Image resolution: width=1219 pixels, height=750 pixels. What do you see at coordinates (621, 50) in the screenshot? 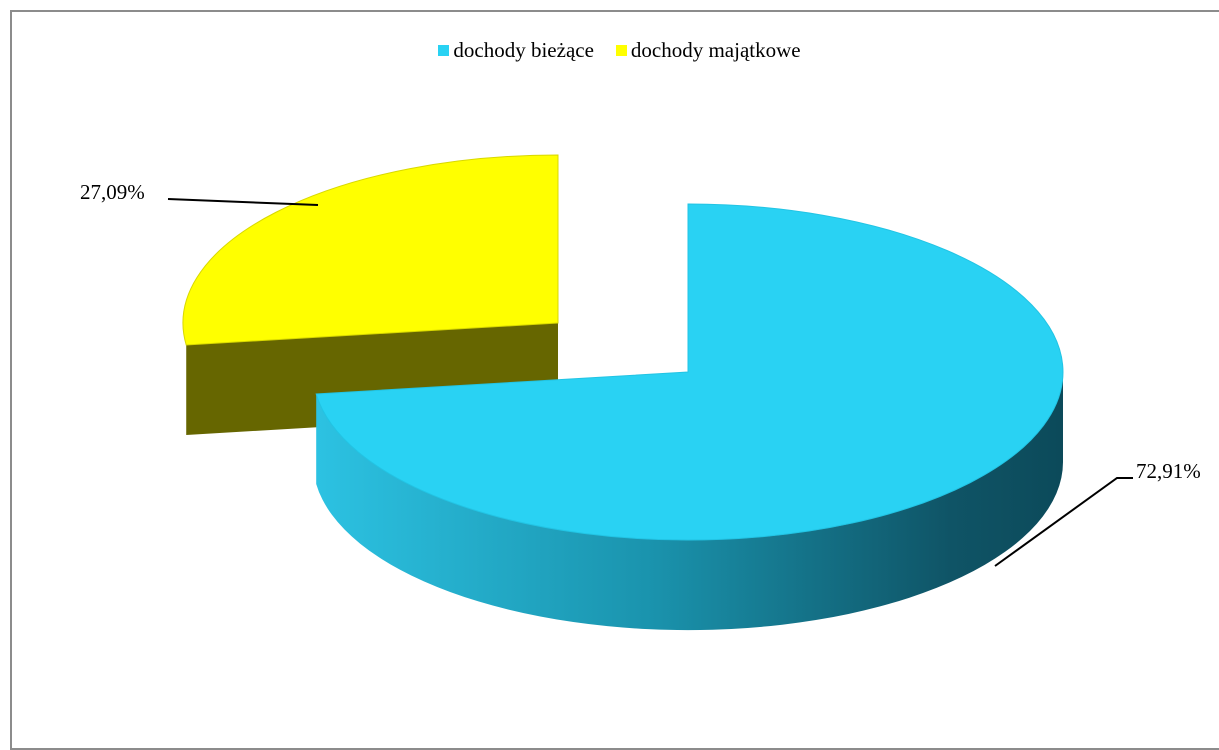
I see `legend-swatch-dochody-majatkowe` at bounding box center [621, 50].